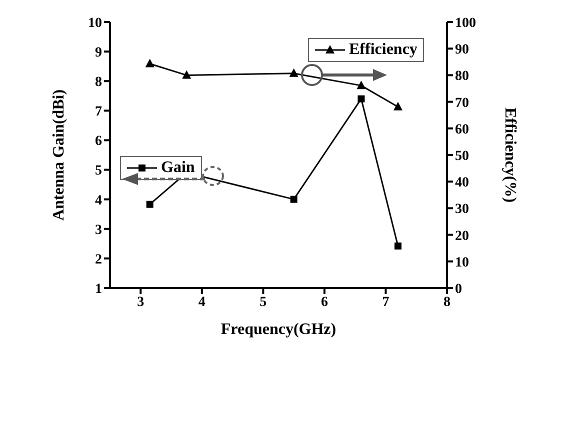 Image resolution: width=581 pixels, height=424 pixels. Describe the element at coordinates (140, 302) in the screenshot. I see `x-tick-label: 3` at that location.